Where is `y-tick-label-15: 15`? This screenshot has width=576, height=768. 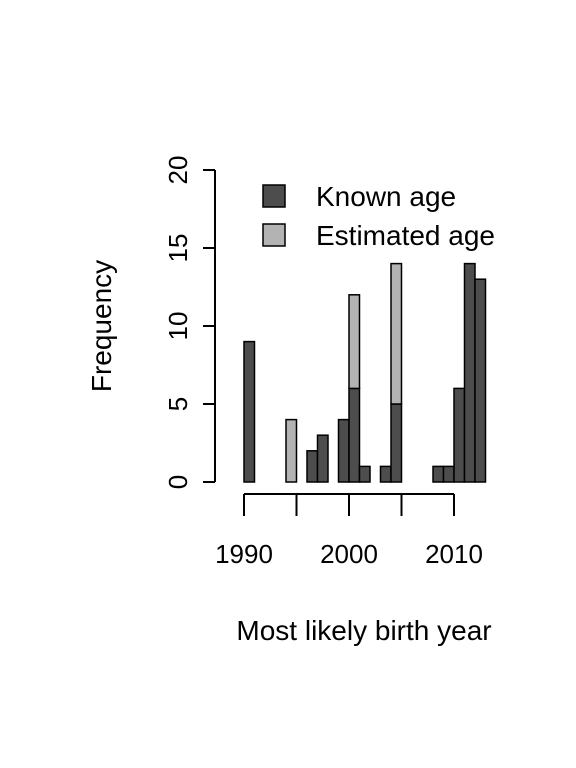
y-tick-label-15: 15 is located at coordinates (178, 248).